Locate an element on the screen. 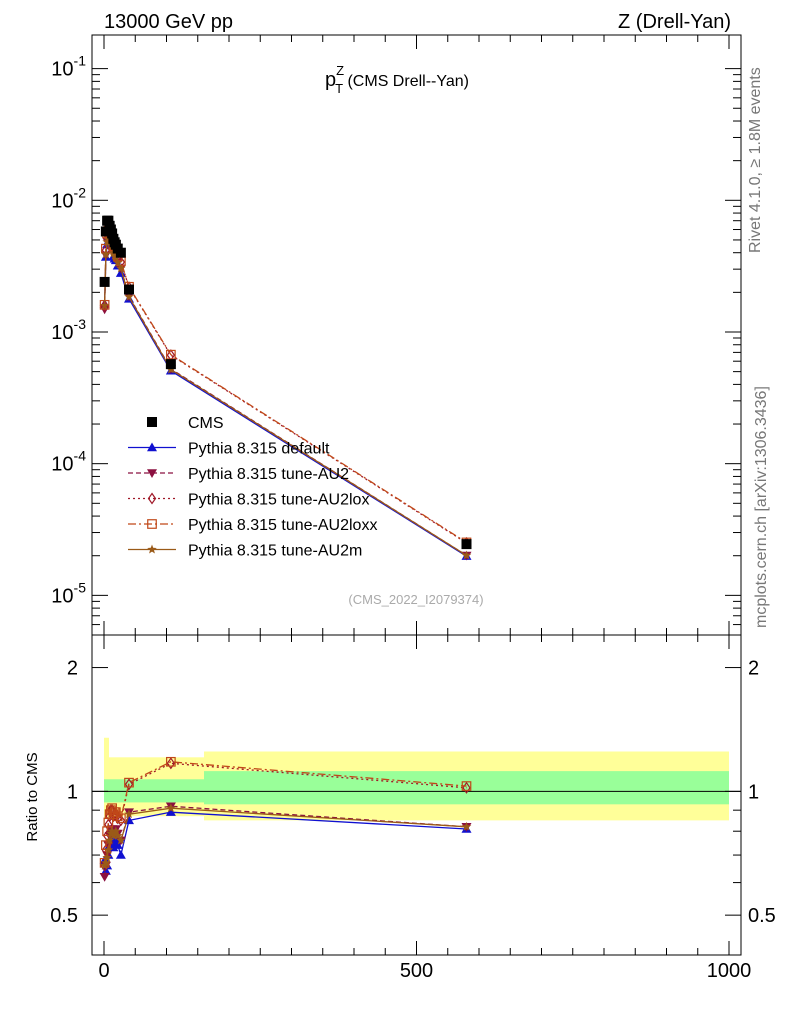 Image resolution: width=786 pixels, height=1024 pixels. x-tick-label: 0 is located at coordinates (103, 971).